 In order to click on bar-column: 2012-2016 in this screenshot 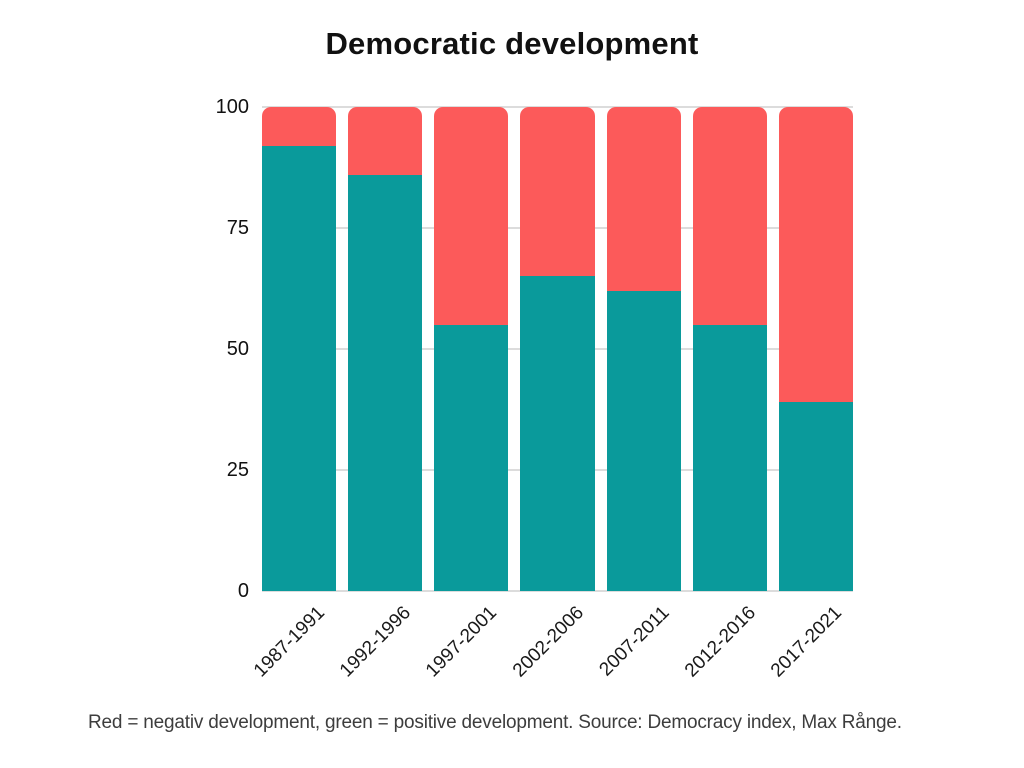, I will do `click(724, 394)`.